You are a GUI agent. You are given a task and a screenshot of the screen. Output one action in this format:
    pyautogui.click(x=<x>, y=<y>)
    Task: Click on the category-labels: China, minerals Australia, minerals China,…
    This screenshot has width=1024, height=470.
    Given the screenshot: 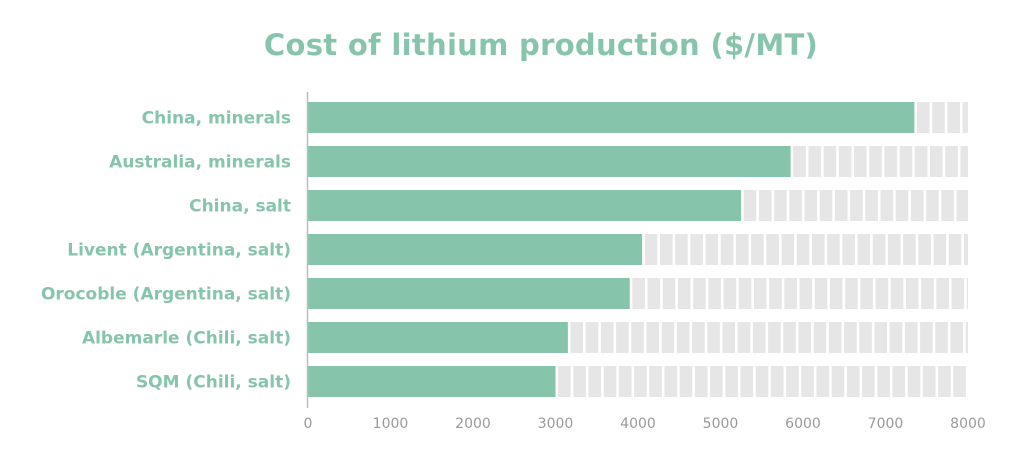 What is the action you would take?
    pyautogui.click(x=166, y=251)
    